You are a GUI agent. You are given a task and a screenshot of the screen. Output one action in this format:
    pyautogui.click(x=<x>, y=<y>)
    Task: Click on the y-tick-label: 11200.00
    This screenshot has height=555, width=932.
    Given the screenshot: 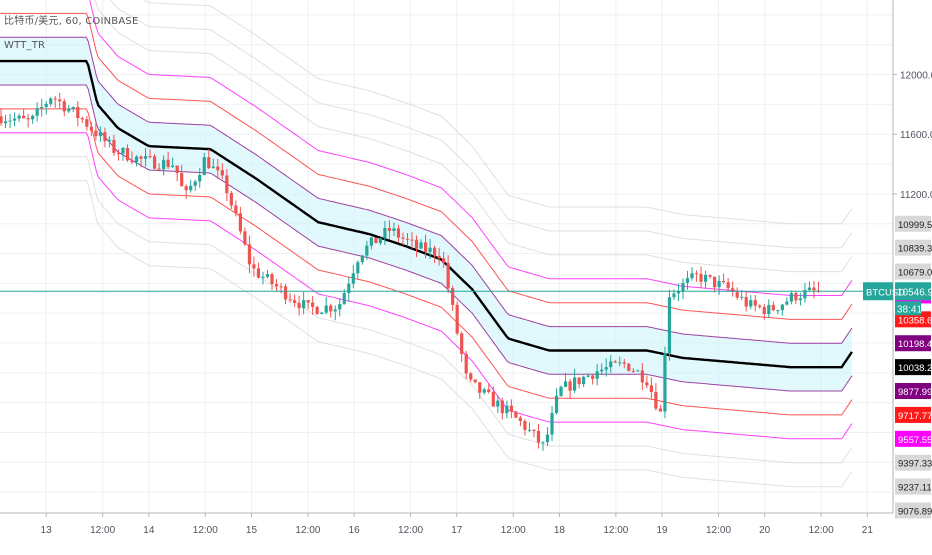 What is the action you would take?
    pyautogui.click(x=916, y=195)
    